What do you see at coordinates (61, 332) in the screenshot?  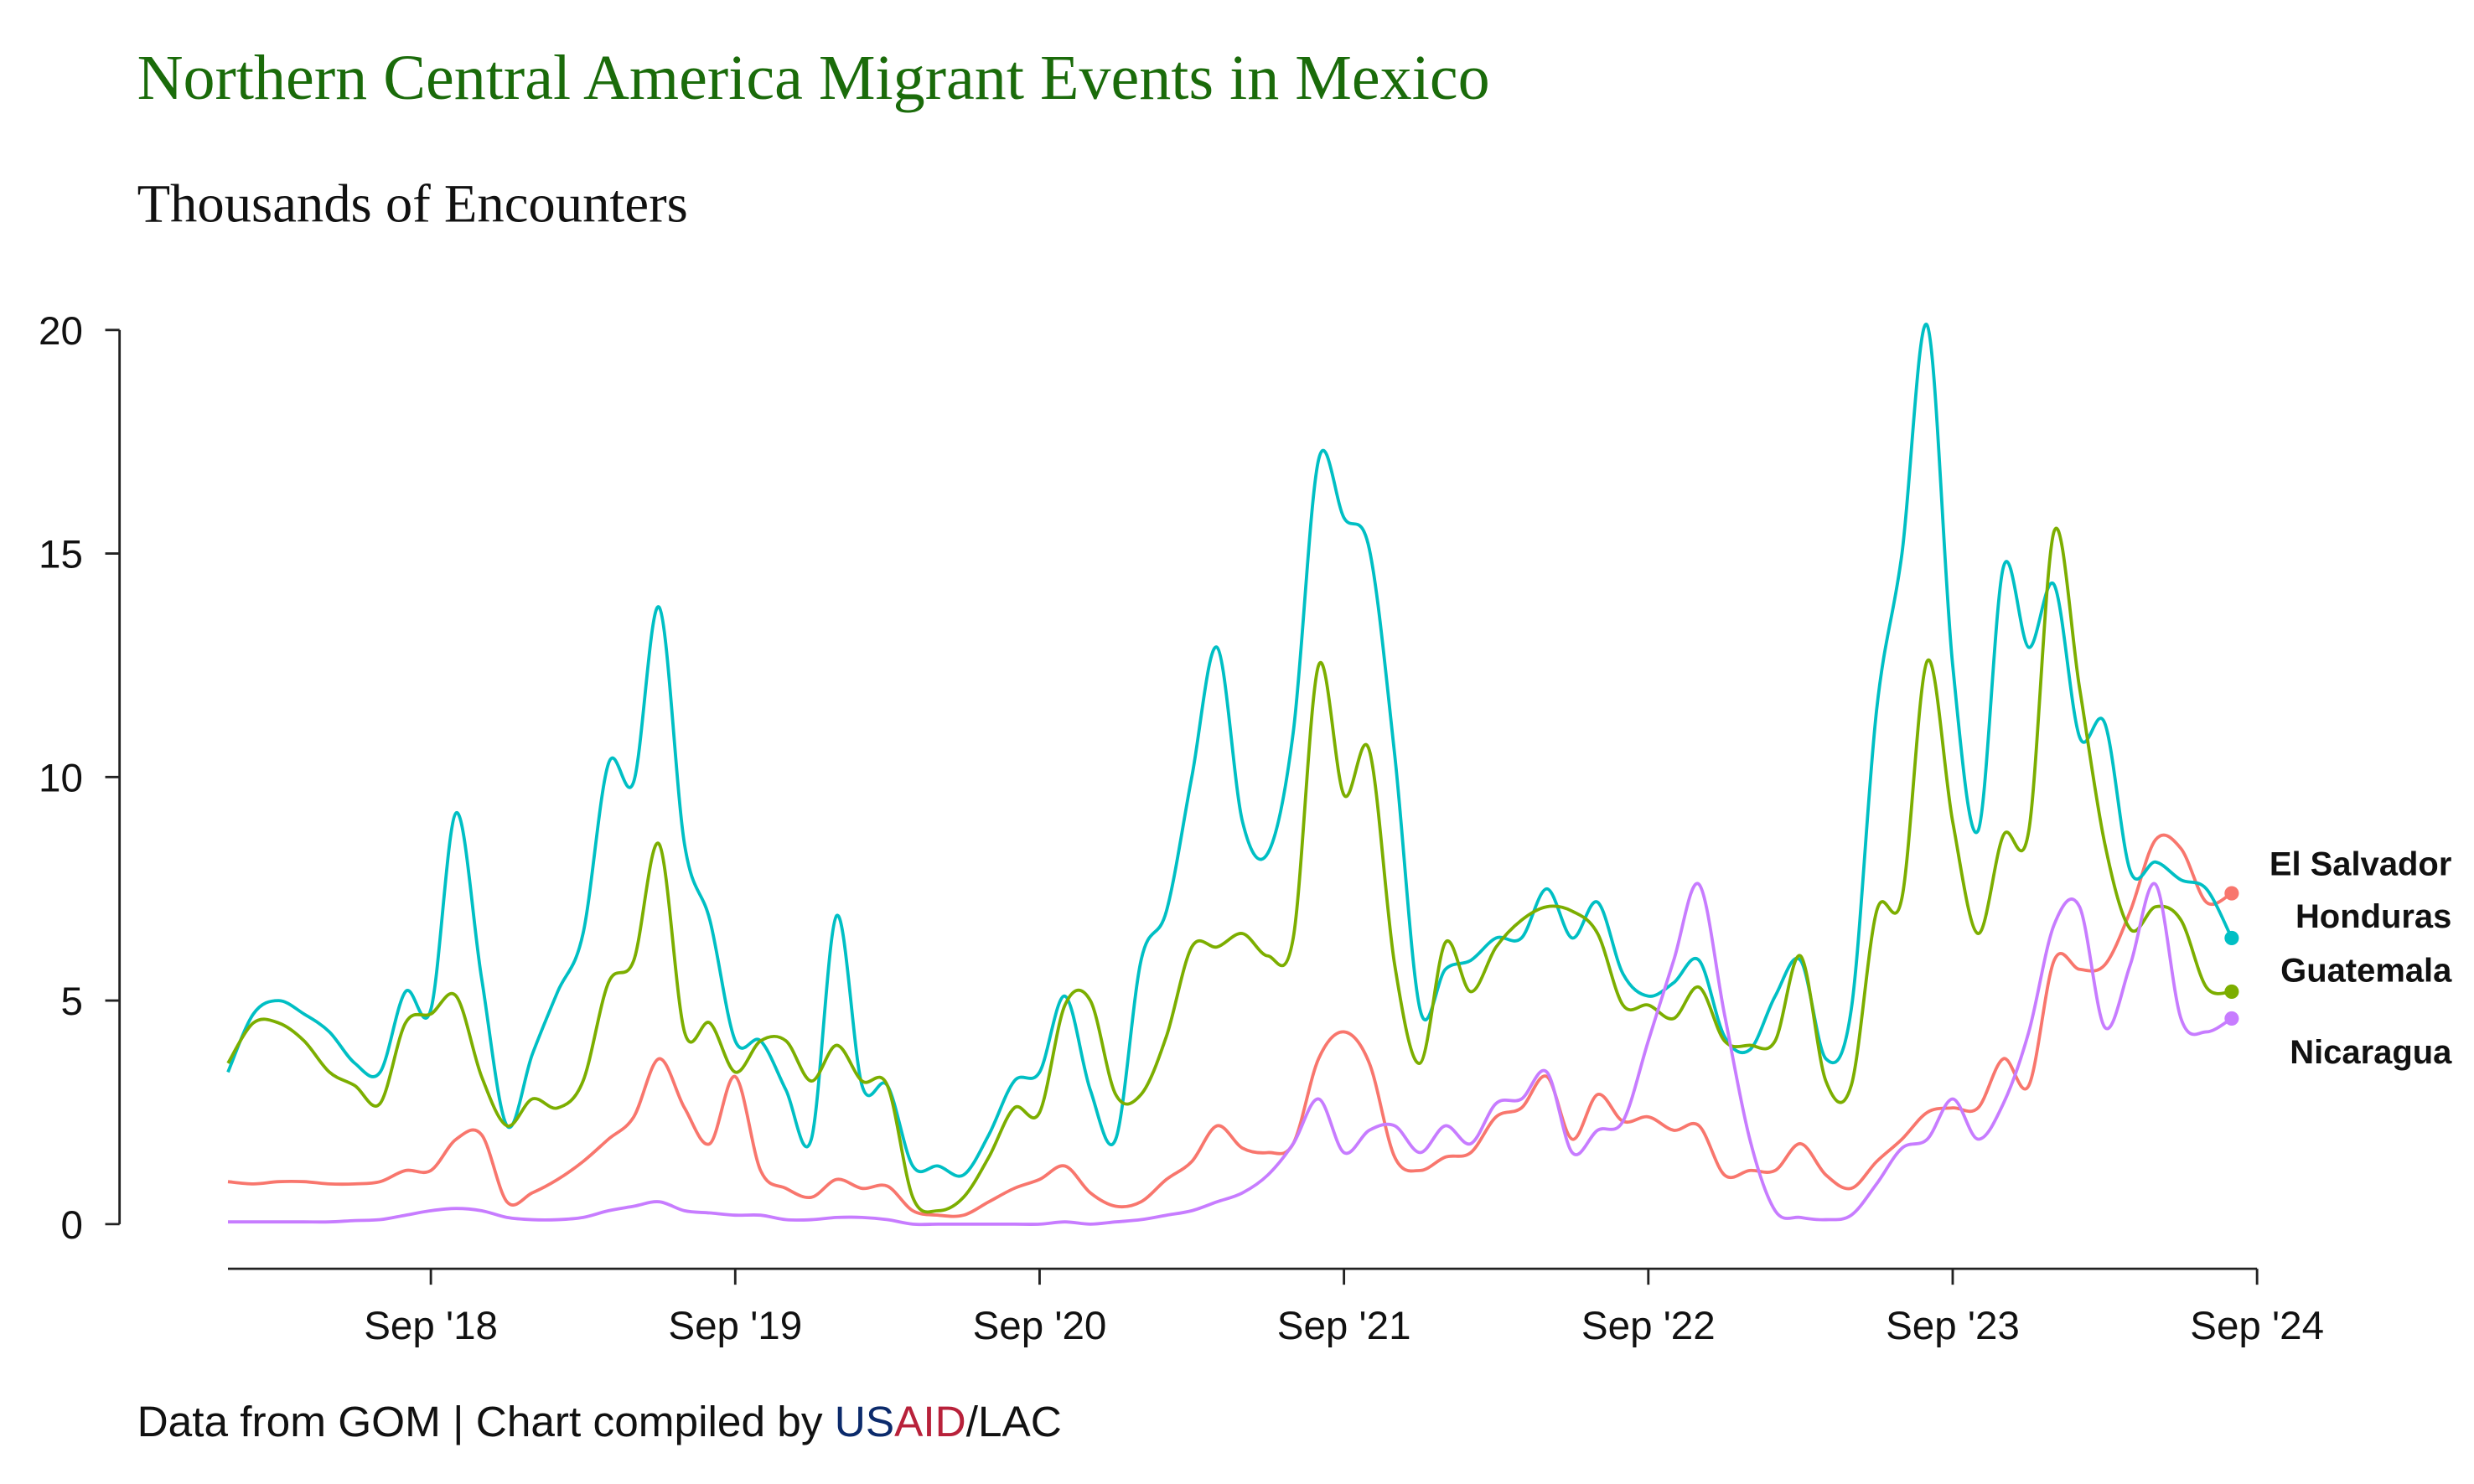 I see `y-tick-label: 20` at bounding box center [61, 332].